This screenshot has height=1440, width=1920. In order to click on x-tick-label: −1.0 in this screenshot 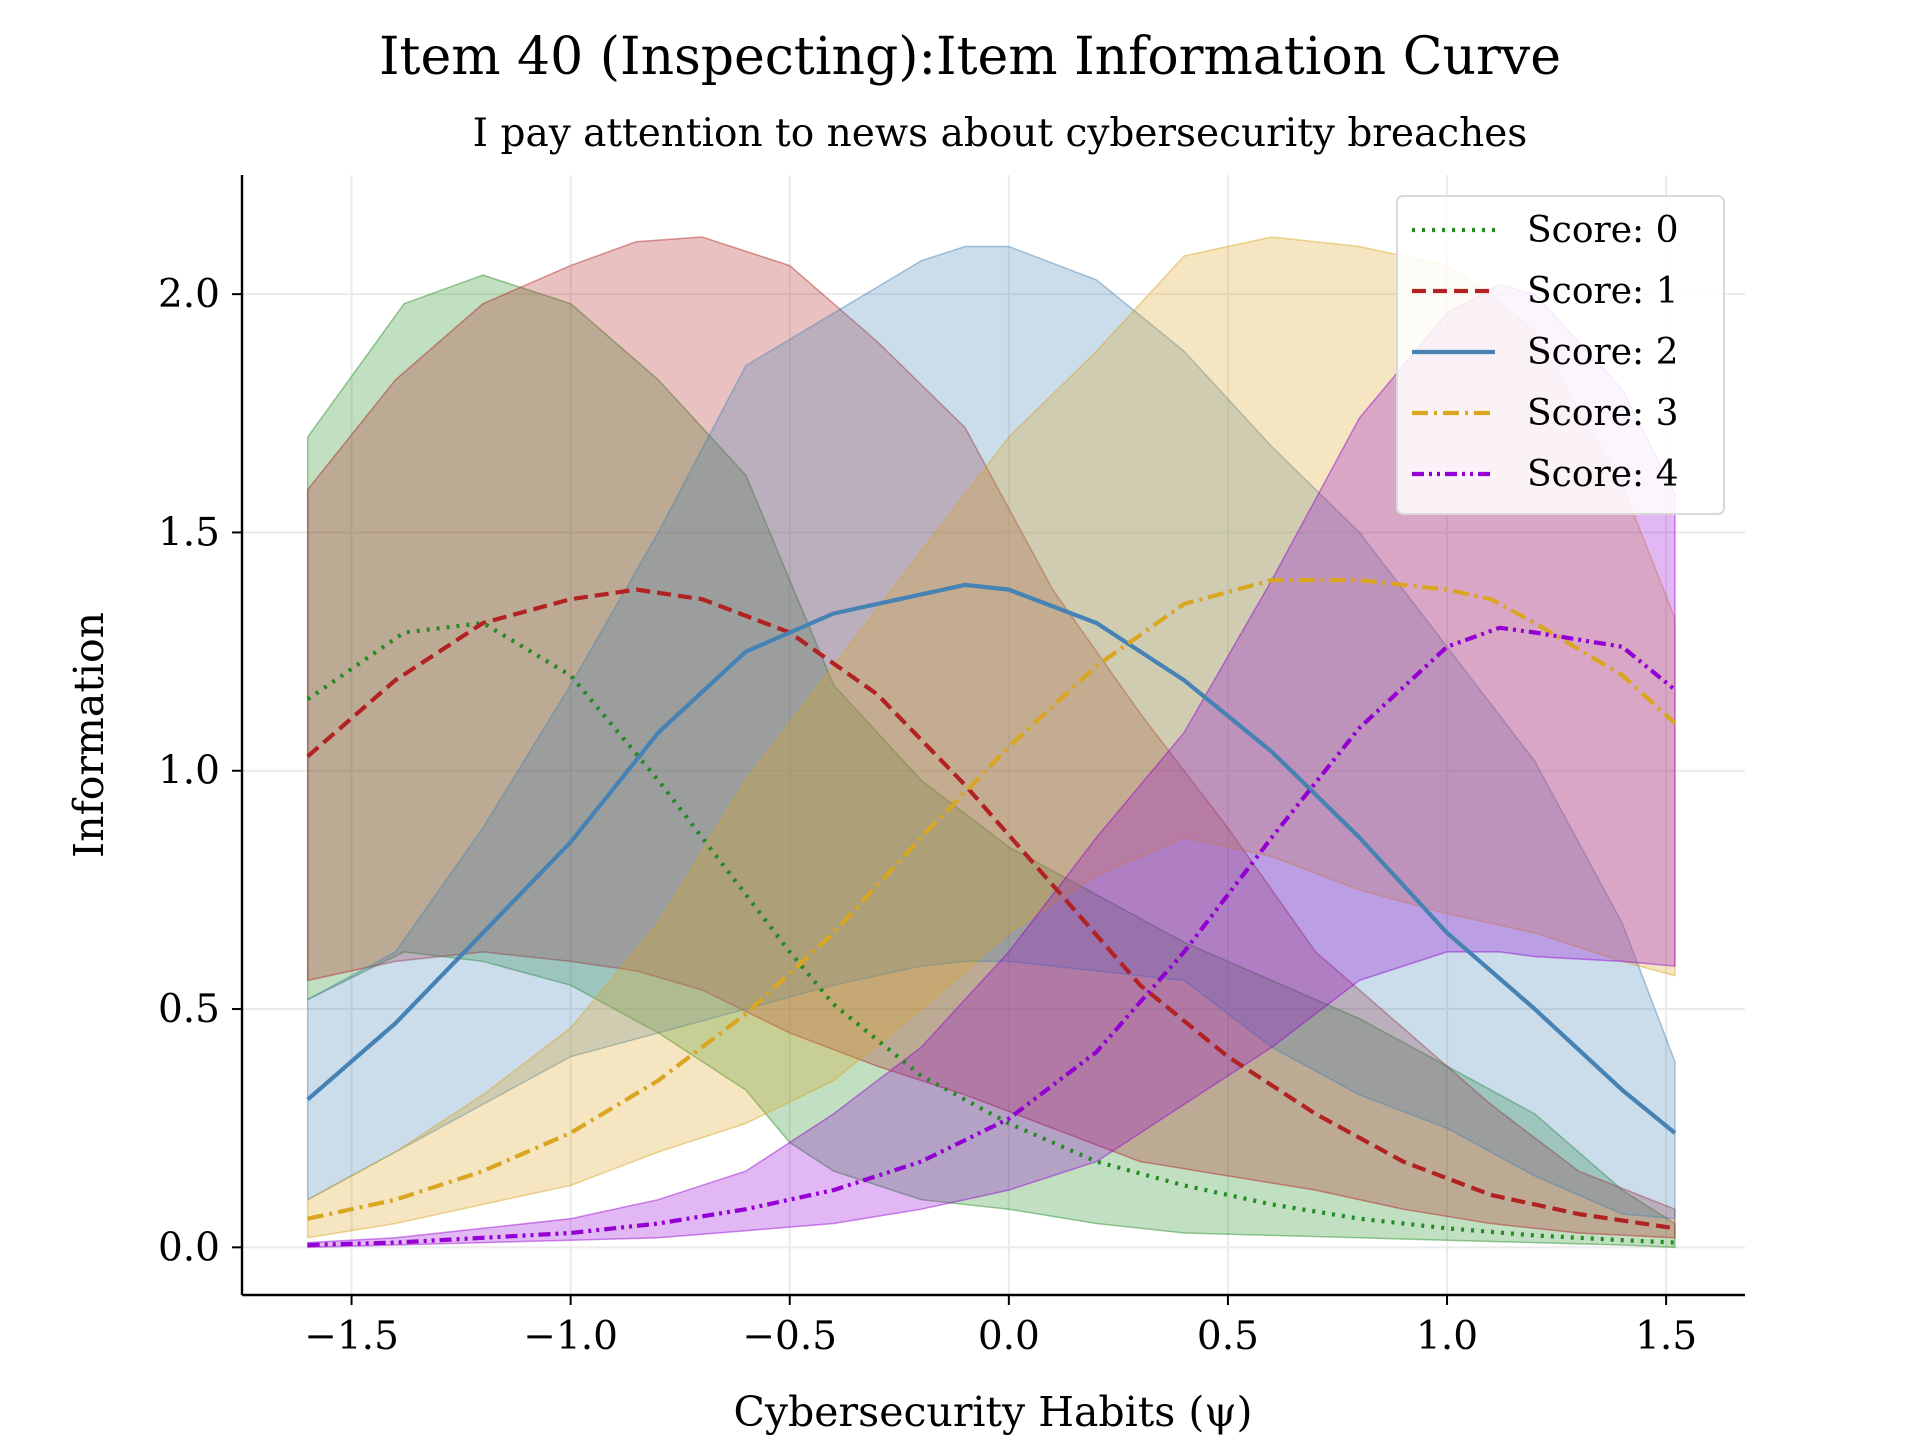, I will do `click(570, 1336)`.